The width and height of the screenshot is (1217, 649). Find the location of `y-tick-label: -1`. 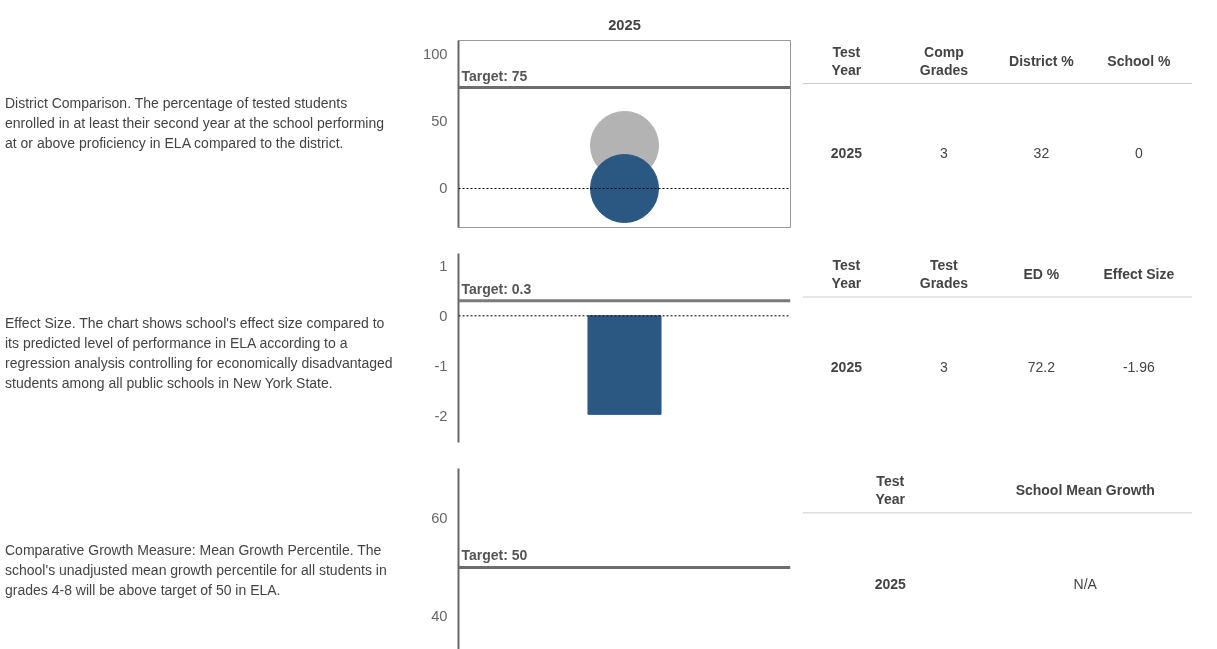

y-tick-label: -1 is located at coordinates (441, 366).